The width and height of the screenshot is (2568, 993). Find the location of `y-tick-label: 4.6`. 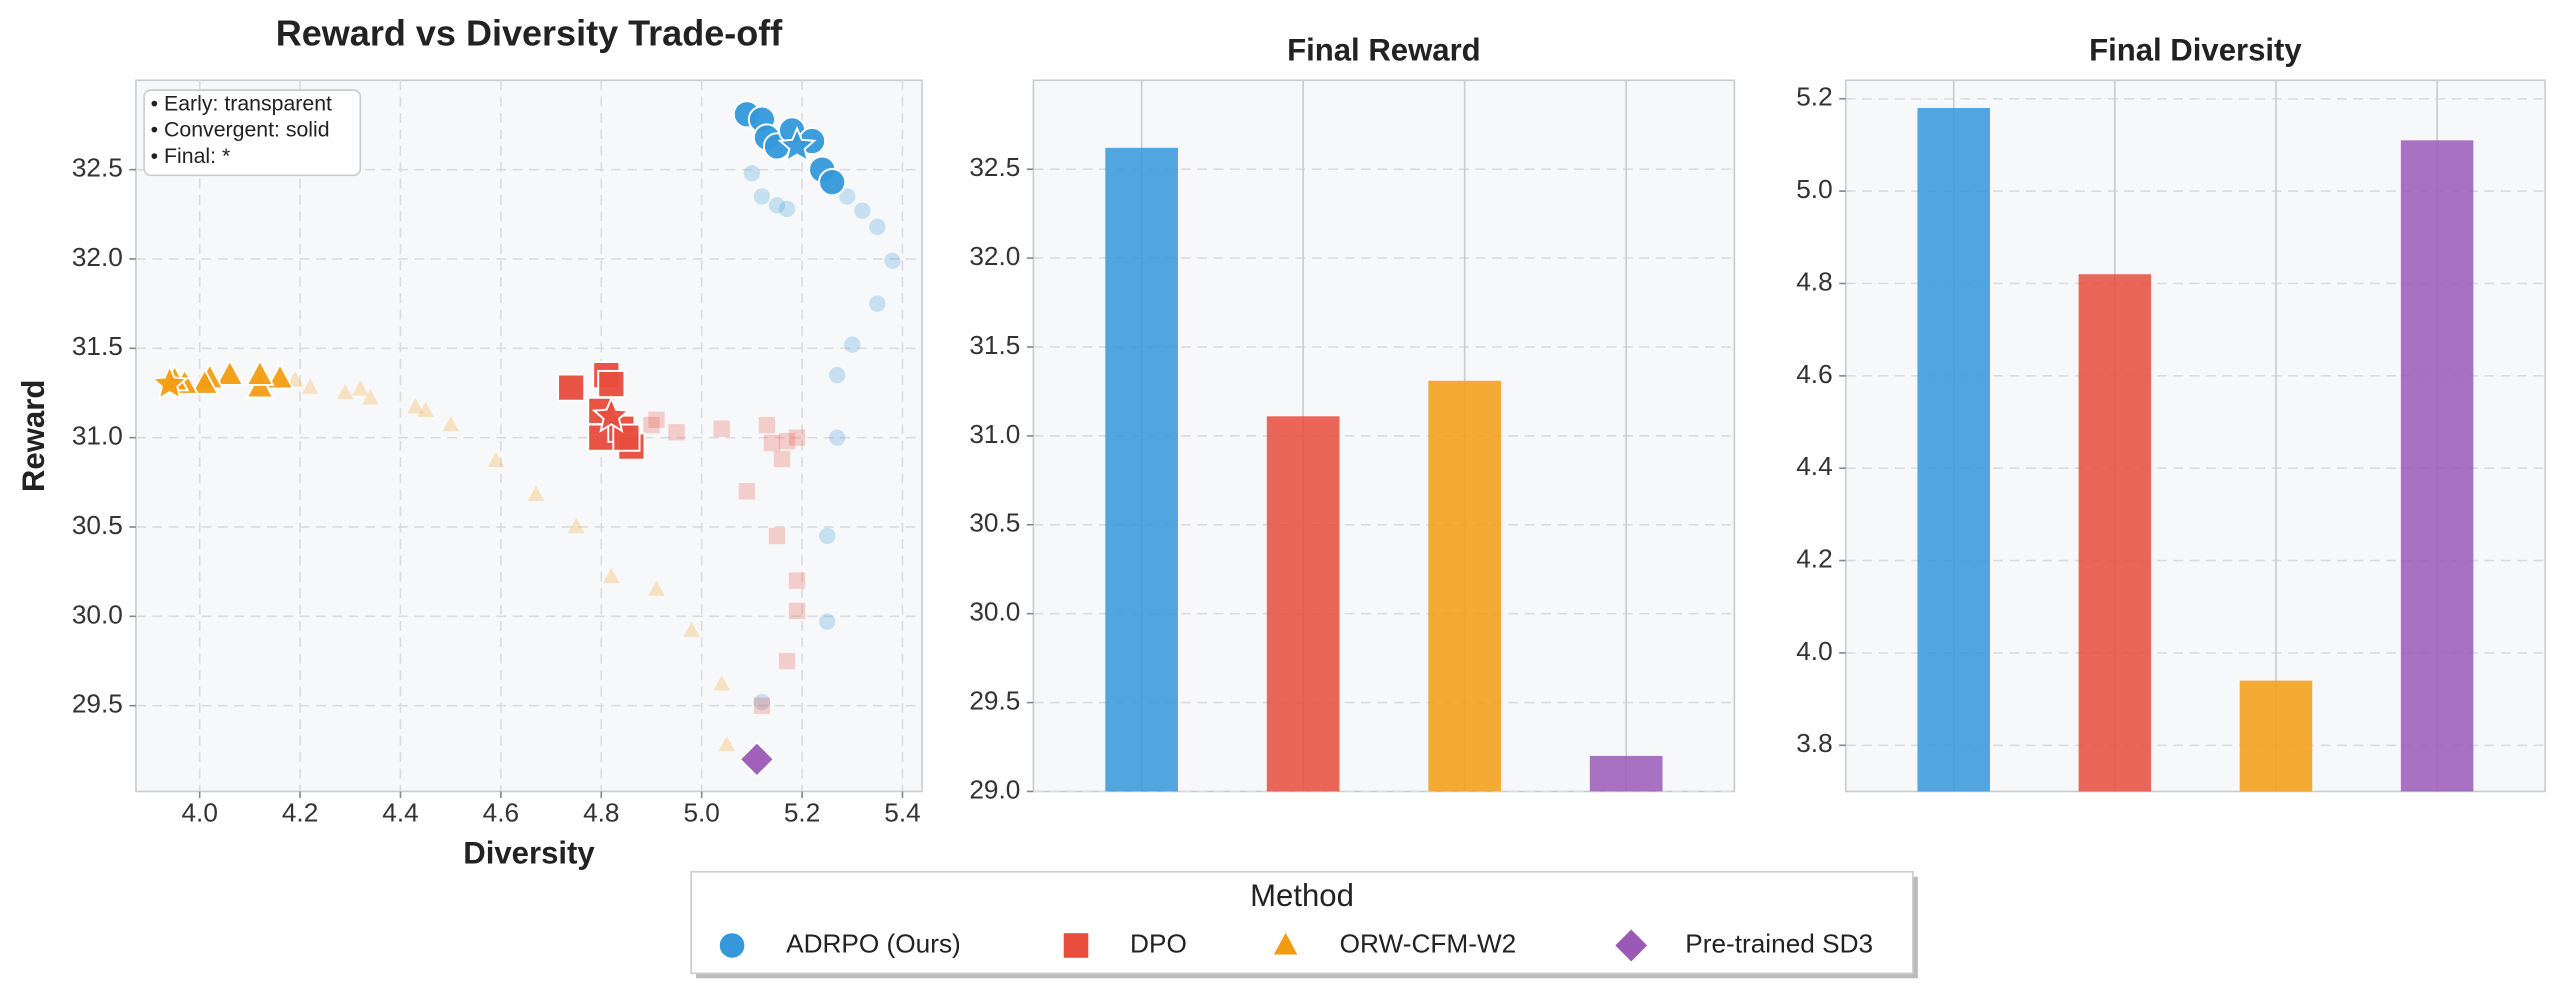

y-tick-label: 4.6 is located at coordinates (1814, 374).